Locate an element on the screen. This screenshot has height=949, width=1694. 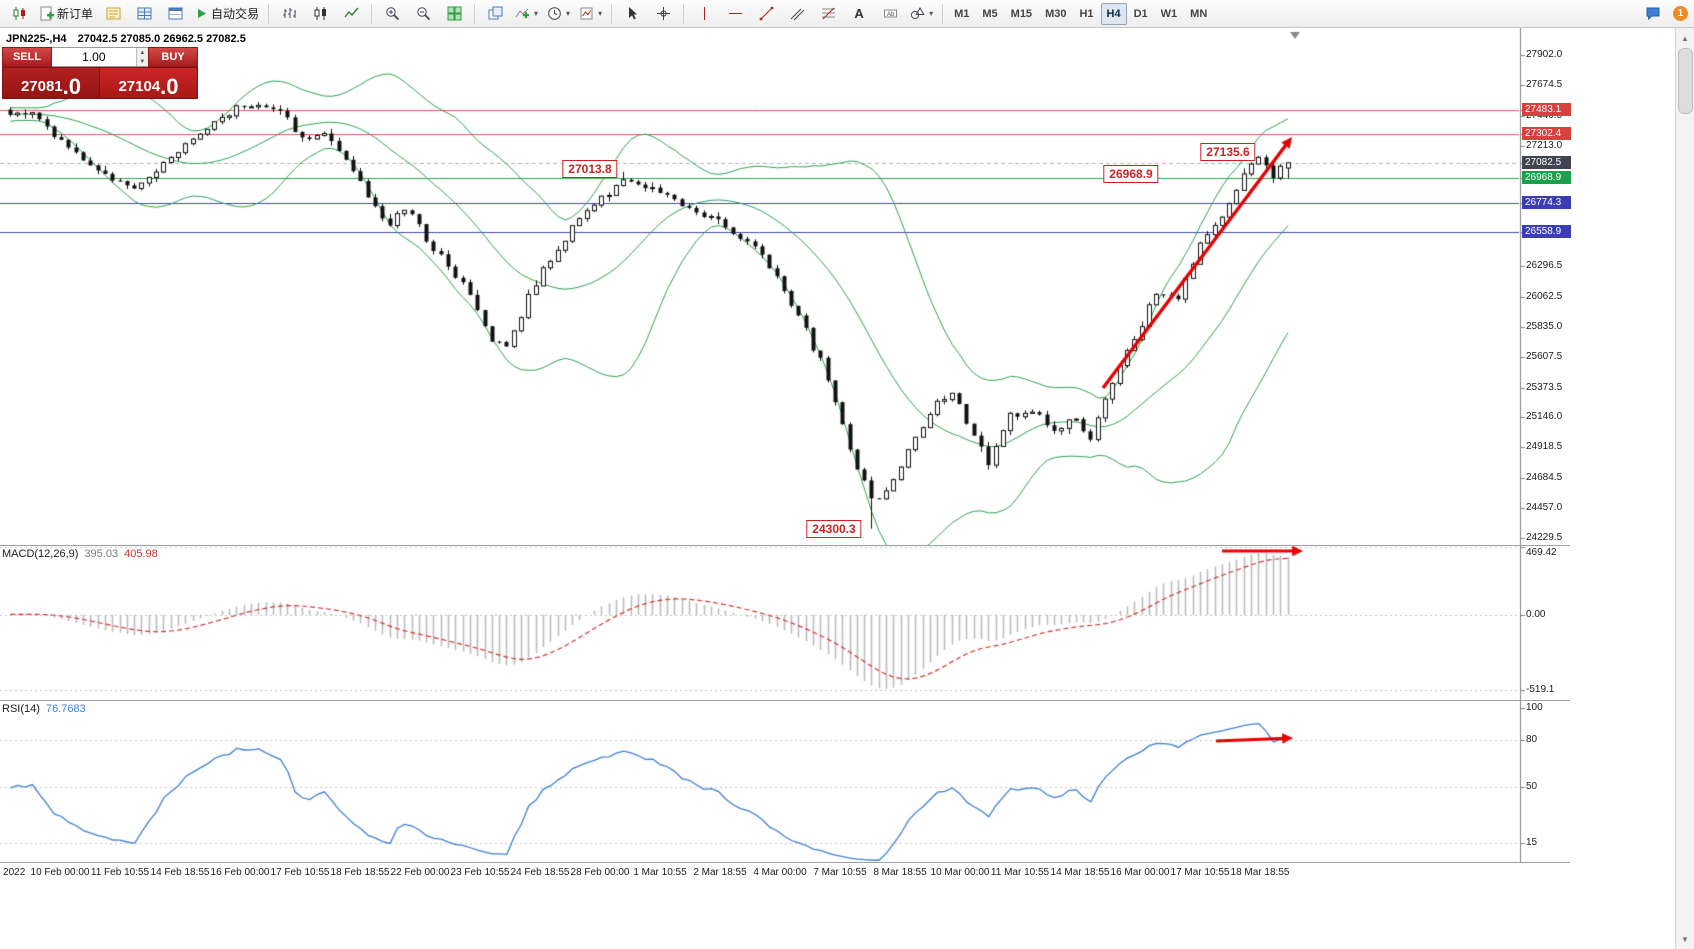
time-axis-label: 11 Feb 10:55 is located at coordinates (120, 872).